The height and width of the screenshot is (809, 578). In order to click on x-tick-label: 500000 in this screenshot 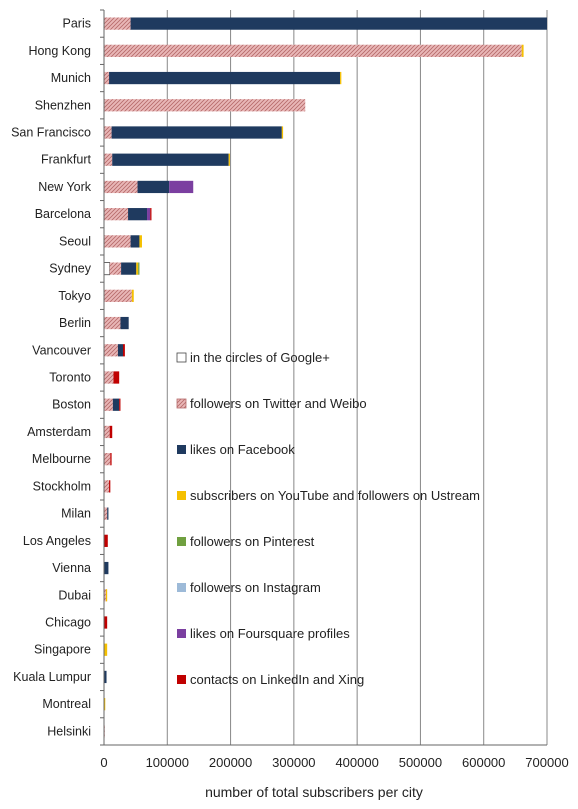, I will do `click(420, 762)`.